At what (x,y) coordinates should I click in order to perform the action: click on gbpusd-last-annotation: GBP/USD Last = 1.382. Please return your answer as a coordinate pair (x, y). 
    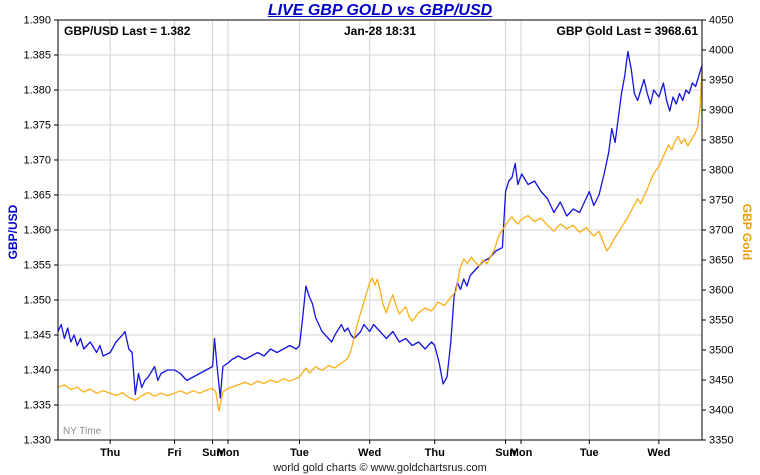
    Looking at the image, I should click on (127, 31).